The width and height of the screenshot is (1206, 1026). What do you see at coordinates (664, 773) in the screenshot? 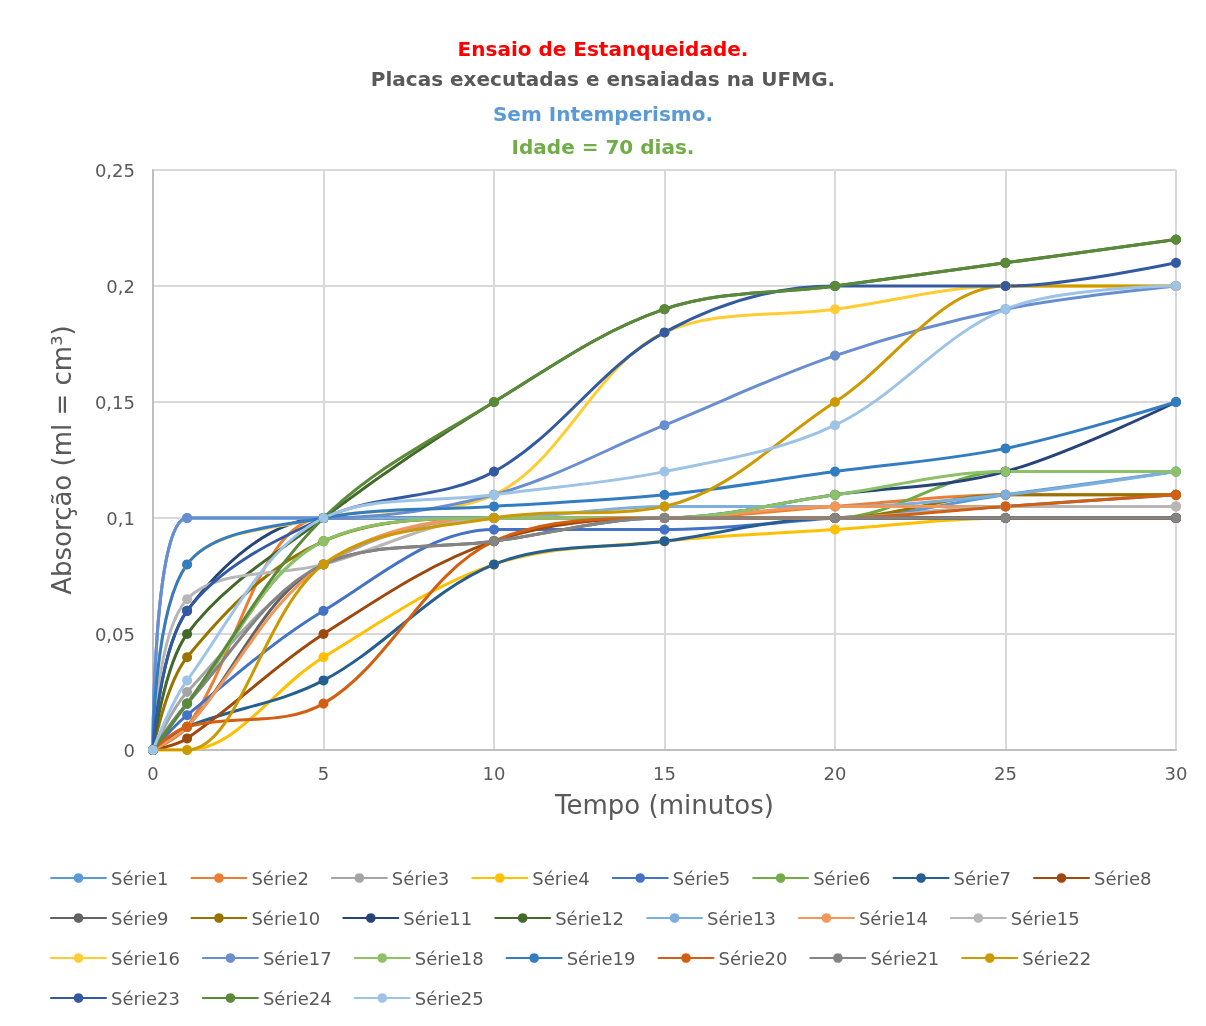
I see `x-tick-label: 15` at bounding box center [664, 773].